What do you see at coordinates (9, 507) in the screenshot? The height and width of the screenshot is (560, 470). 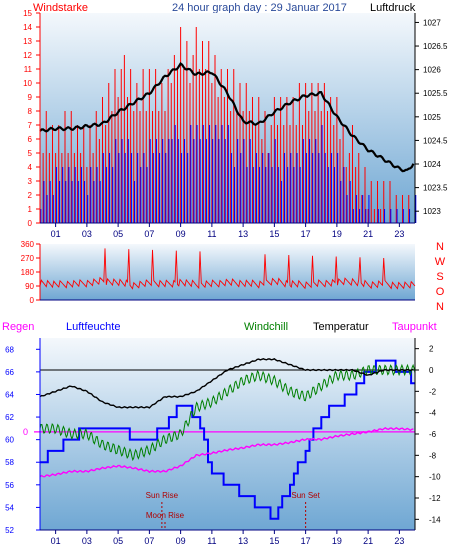 I see `humidity-tick-label: 54` at bounding box center [9, 507].